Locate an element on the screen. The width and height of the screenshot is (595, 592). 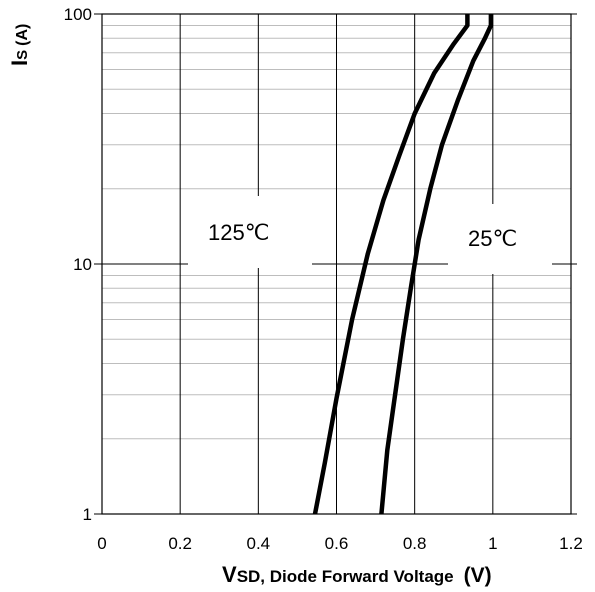
x-axis-title-main: V is located at coordinates (229, 574).